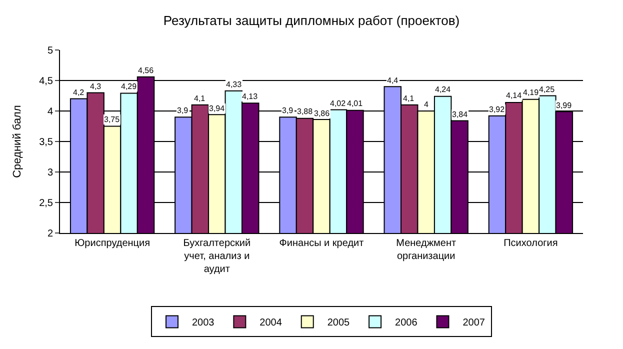 This screenshot has width=623, height=349. Describe the element at coordinates (146, 70) in the screenshot. I see `data-label: 4,56` at that location.